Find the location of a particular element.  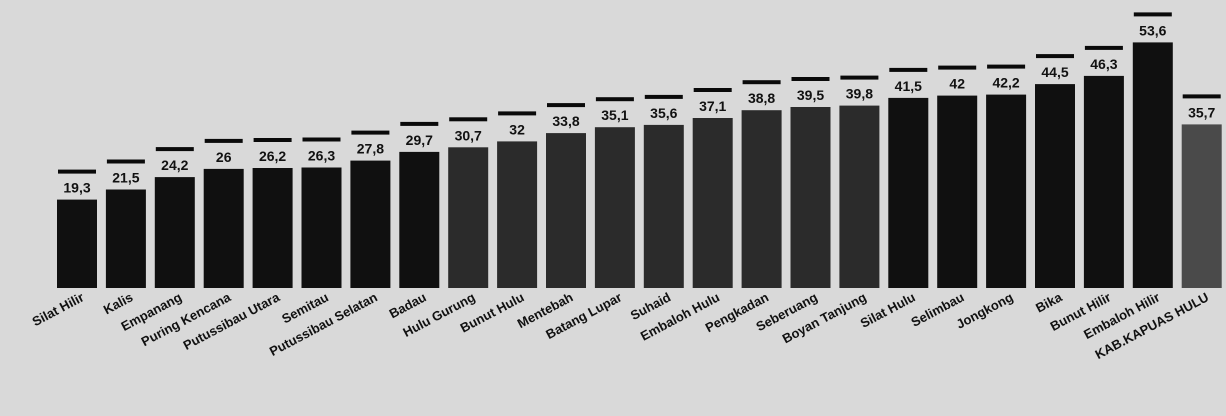

value-label-kab-kapuas-hulu: 35,7 is located at coordinates (1201, 112).